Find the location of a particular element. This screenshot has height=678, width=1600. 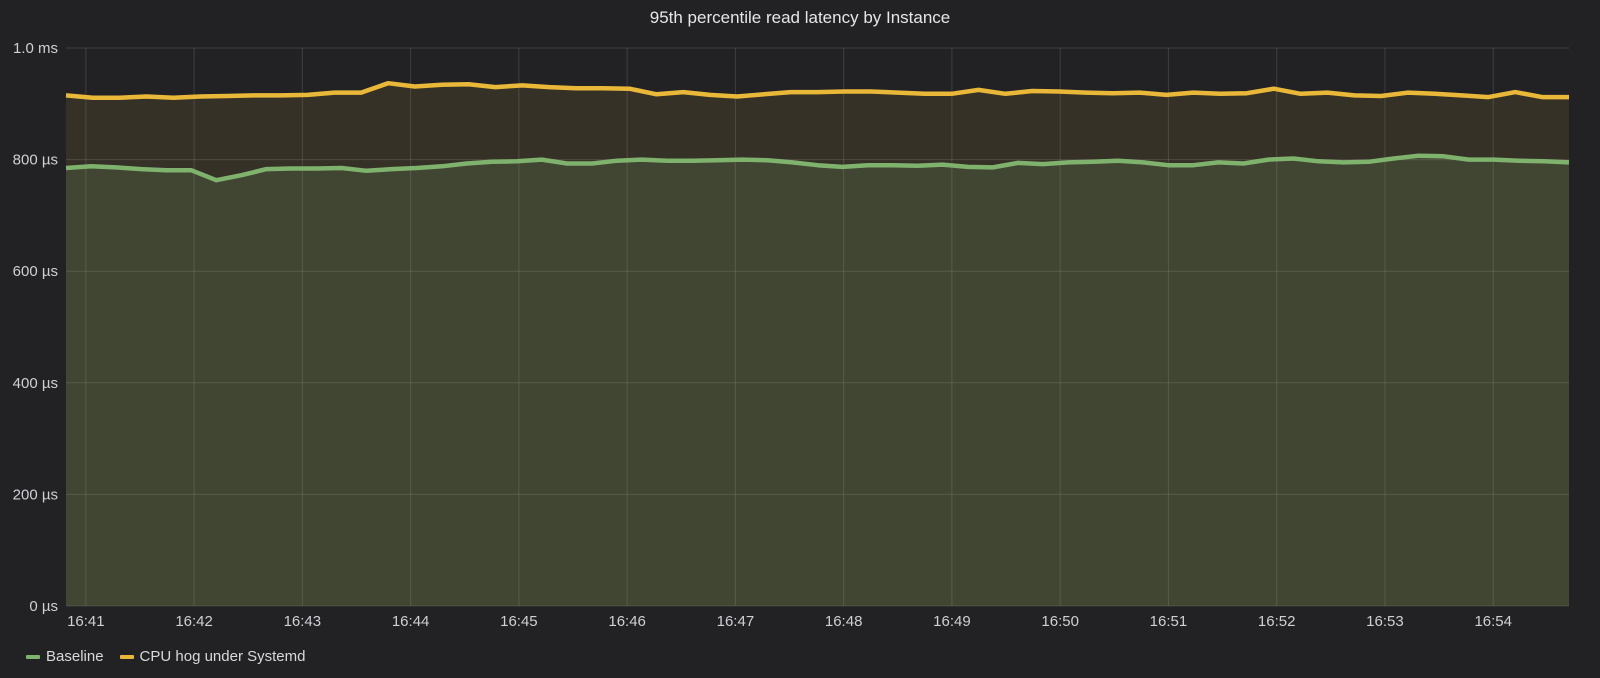

x-tick-label: 16:45 is located at coordinates (519, 621).